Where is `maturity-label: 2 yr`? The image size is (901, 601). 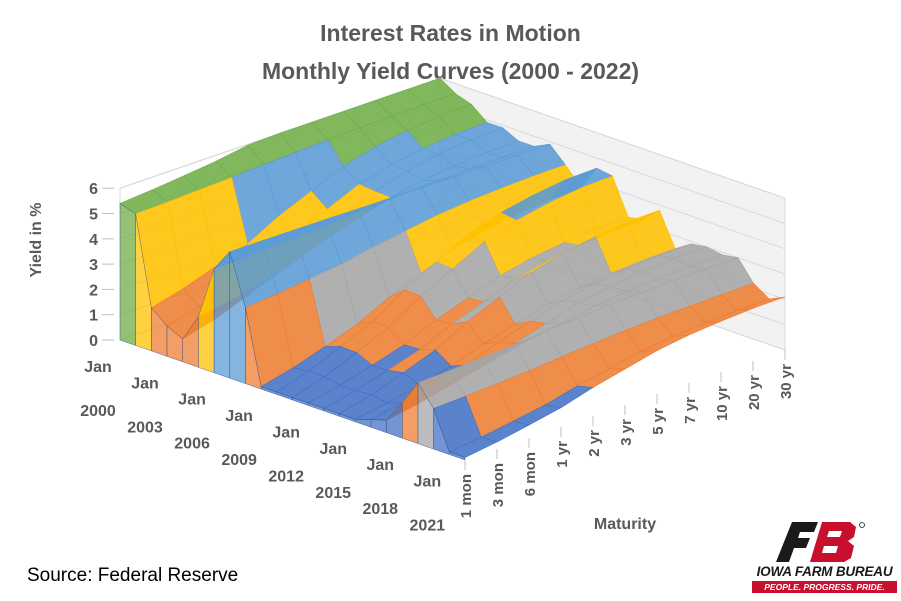
maturity-label: 2 yr is located at coordinates (594, 443).